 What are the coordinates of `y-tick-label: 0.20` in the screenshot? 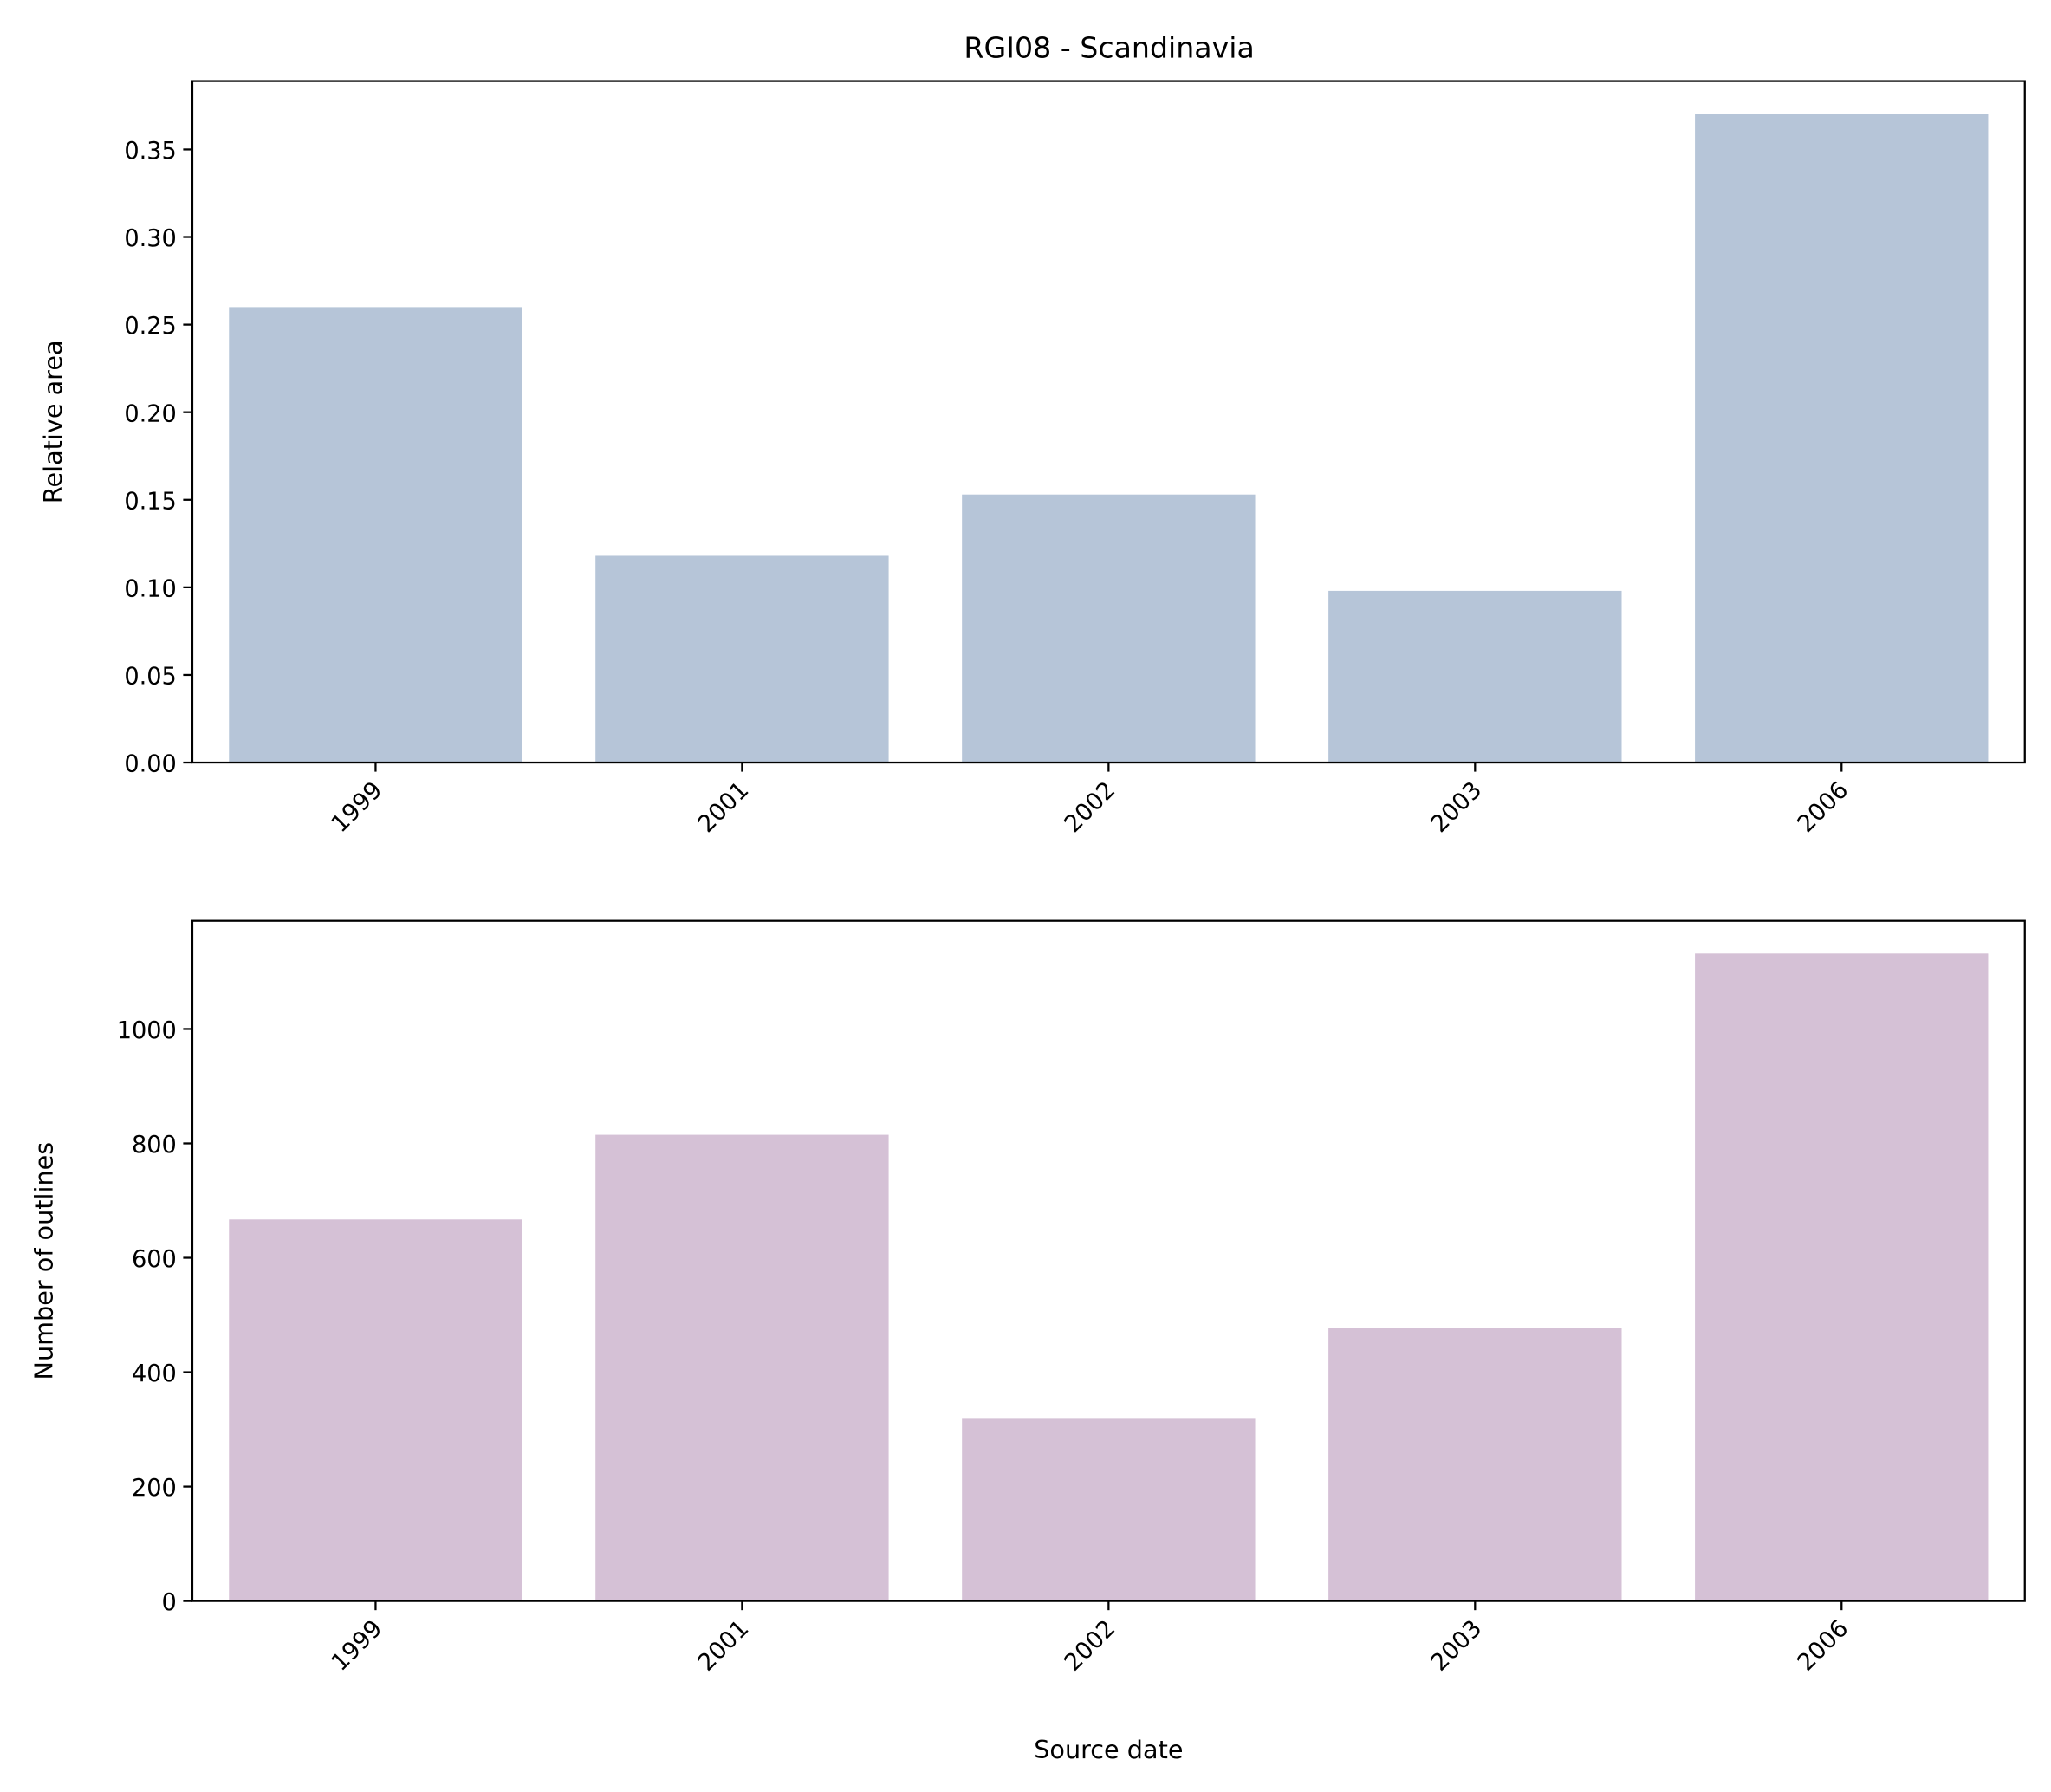 It's located at (150, 413).